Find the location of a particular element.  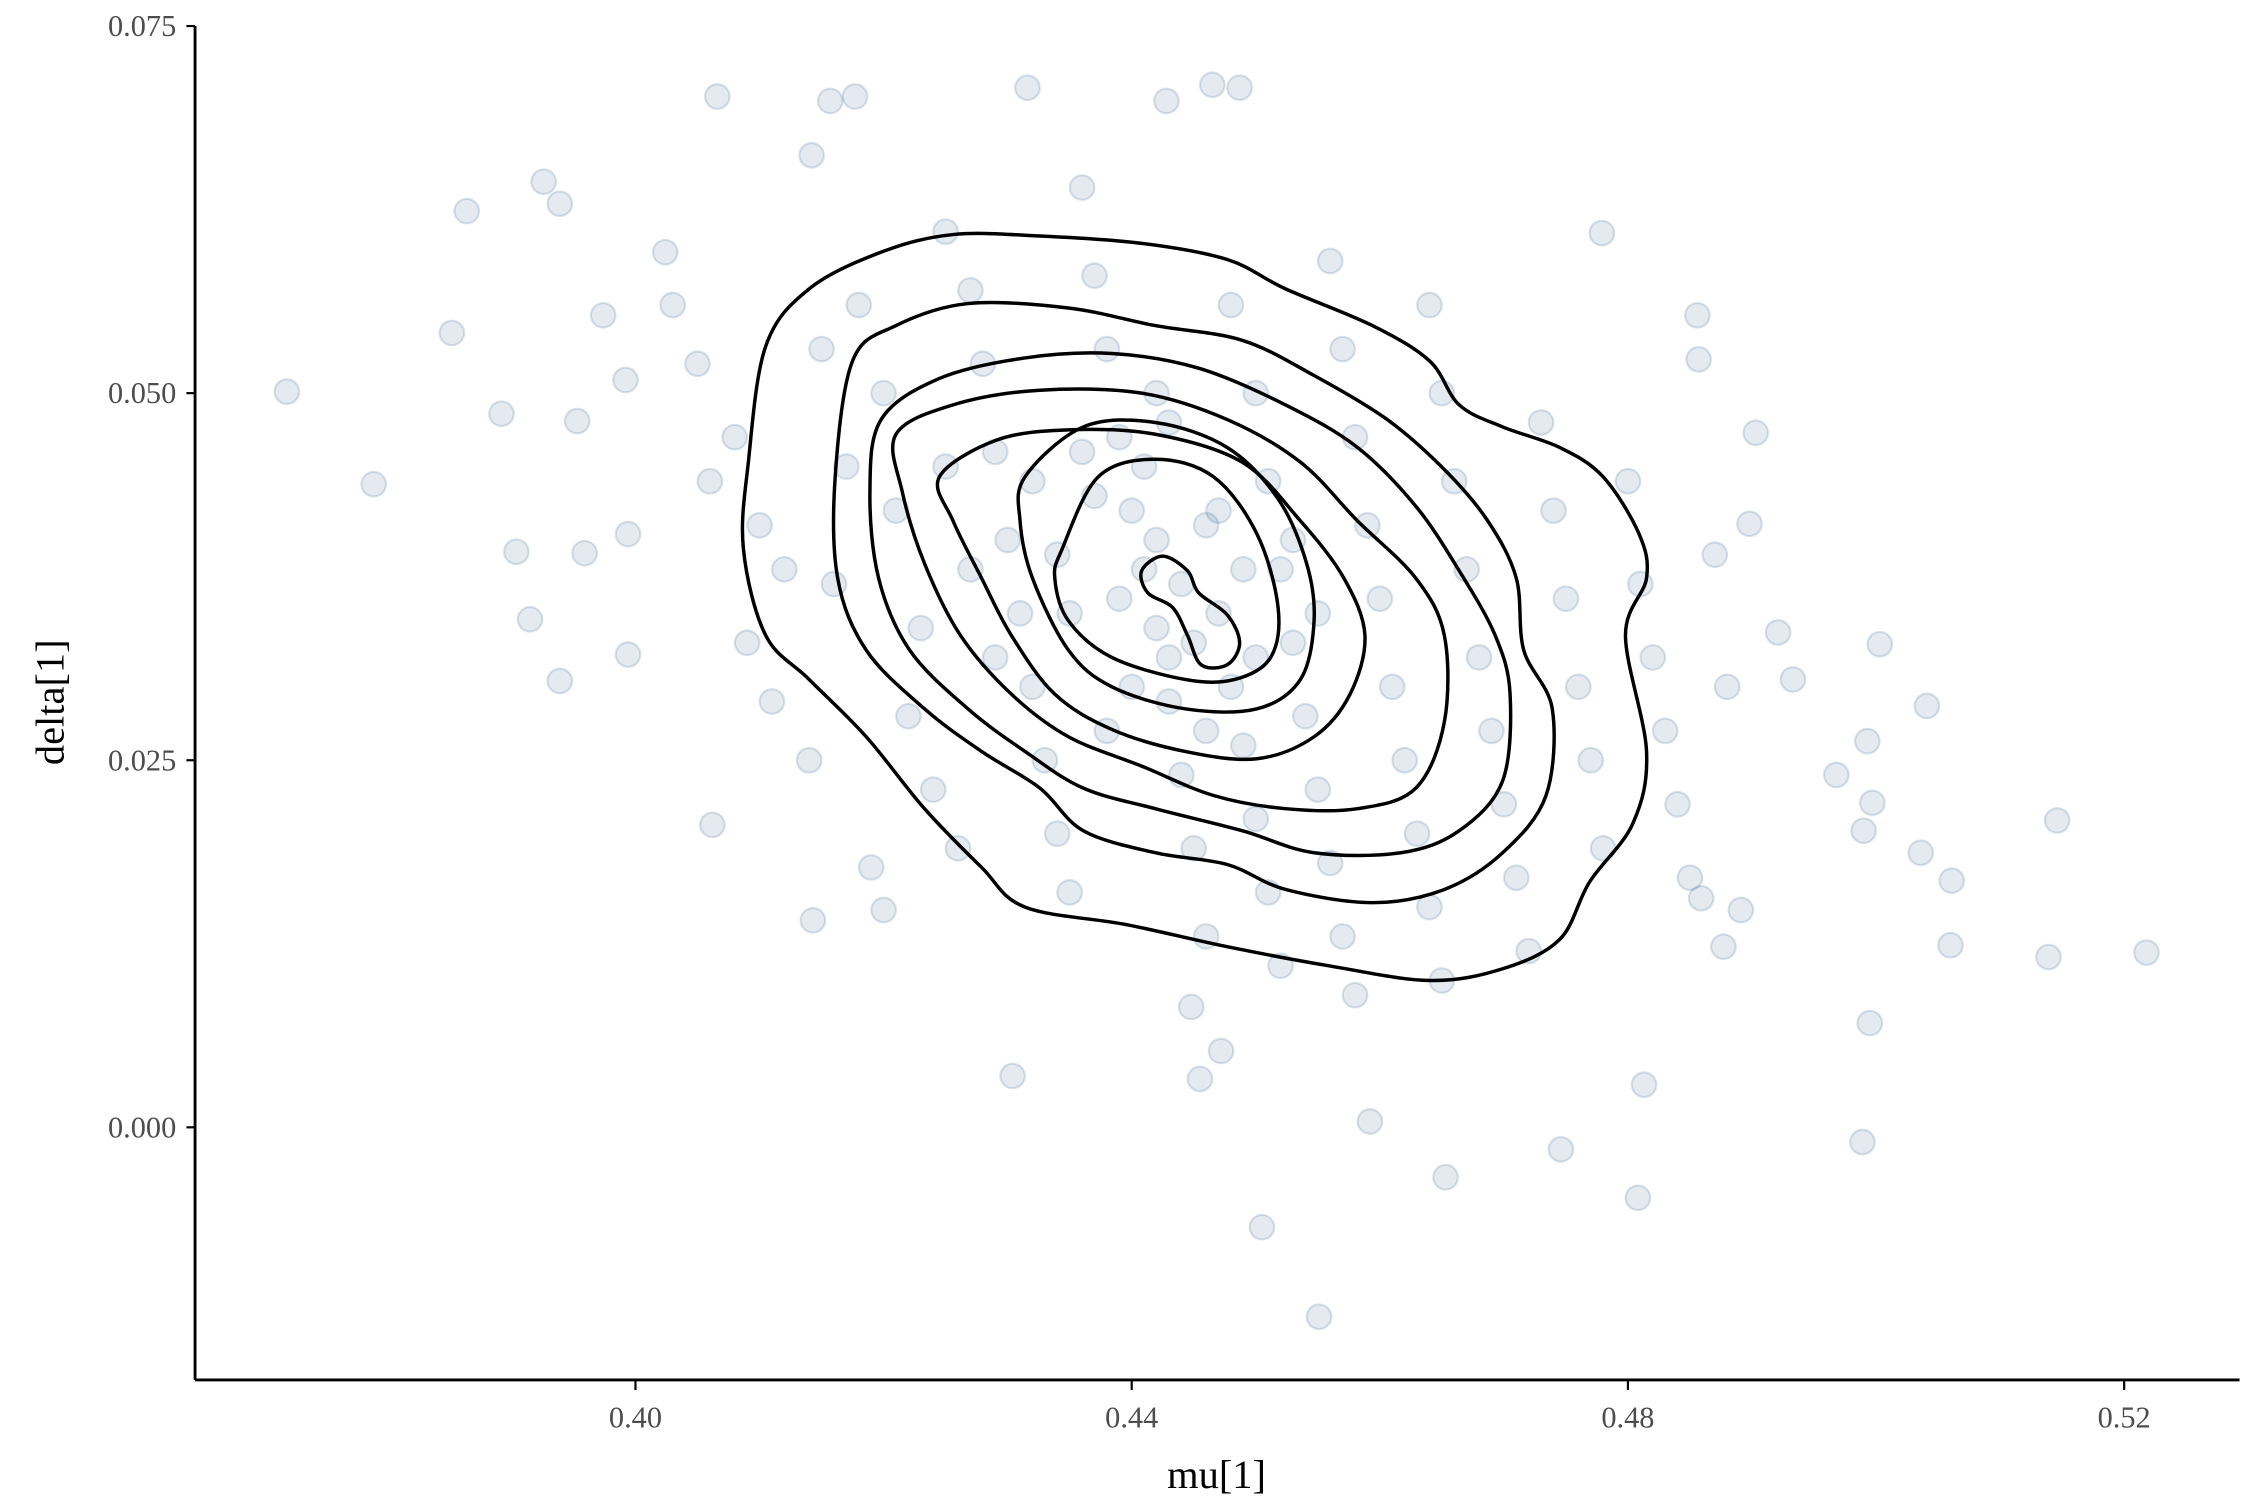

y-tick-label: 0.025 is located at coordinates (142, 760).